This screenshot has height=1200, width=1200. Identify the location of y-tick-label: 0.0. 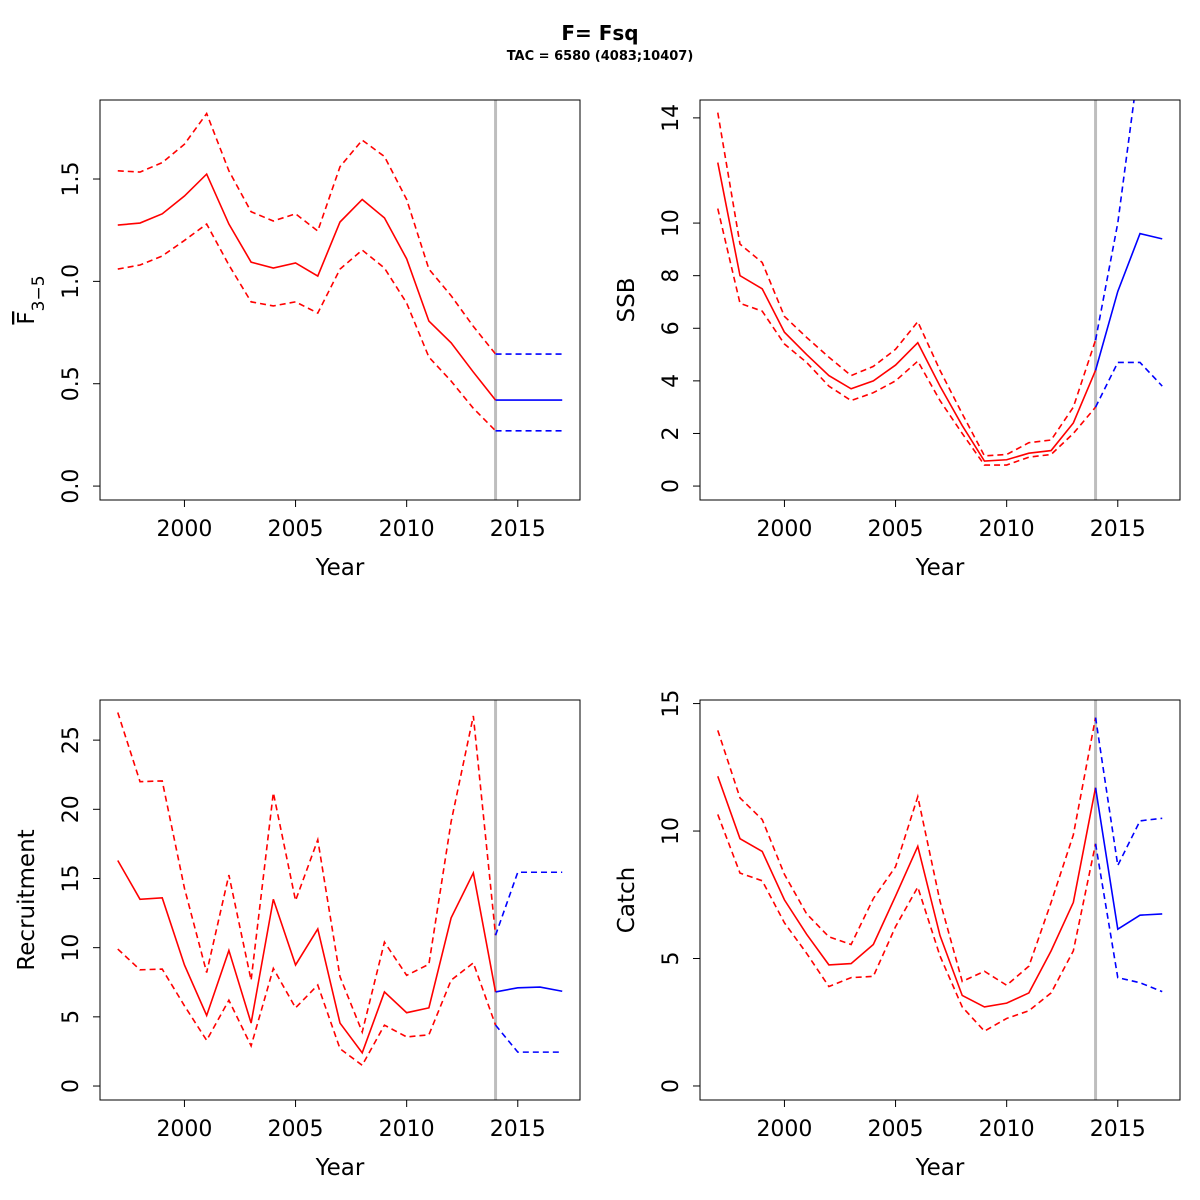
(71, 486).